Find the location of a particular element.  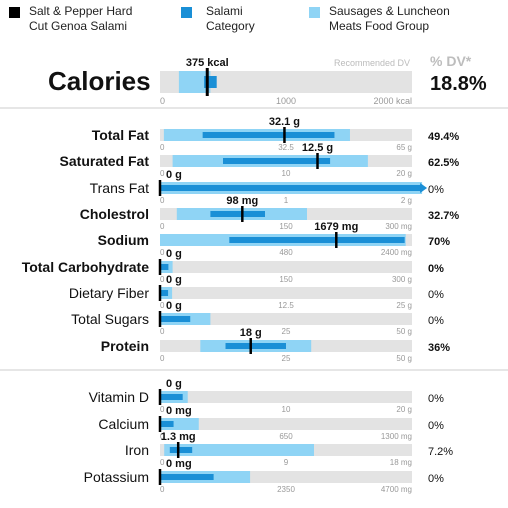

calories-value-label: 375 kcal is located at coordinates (207, 63).